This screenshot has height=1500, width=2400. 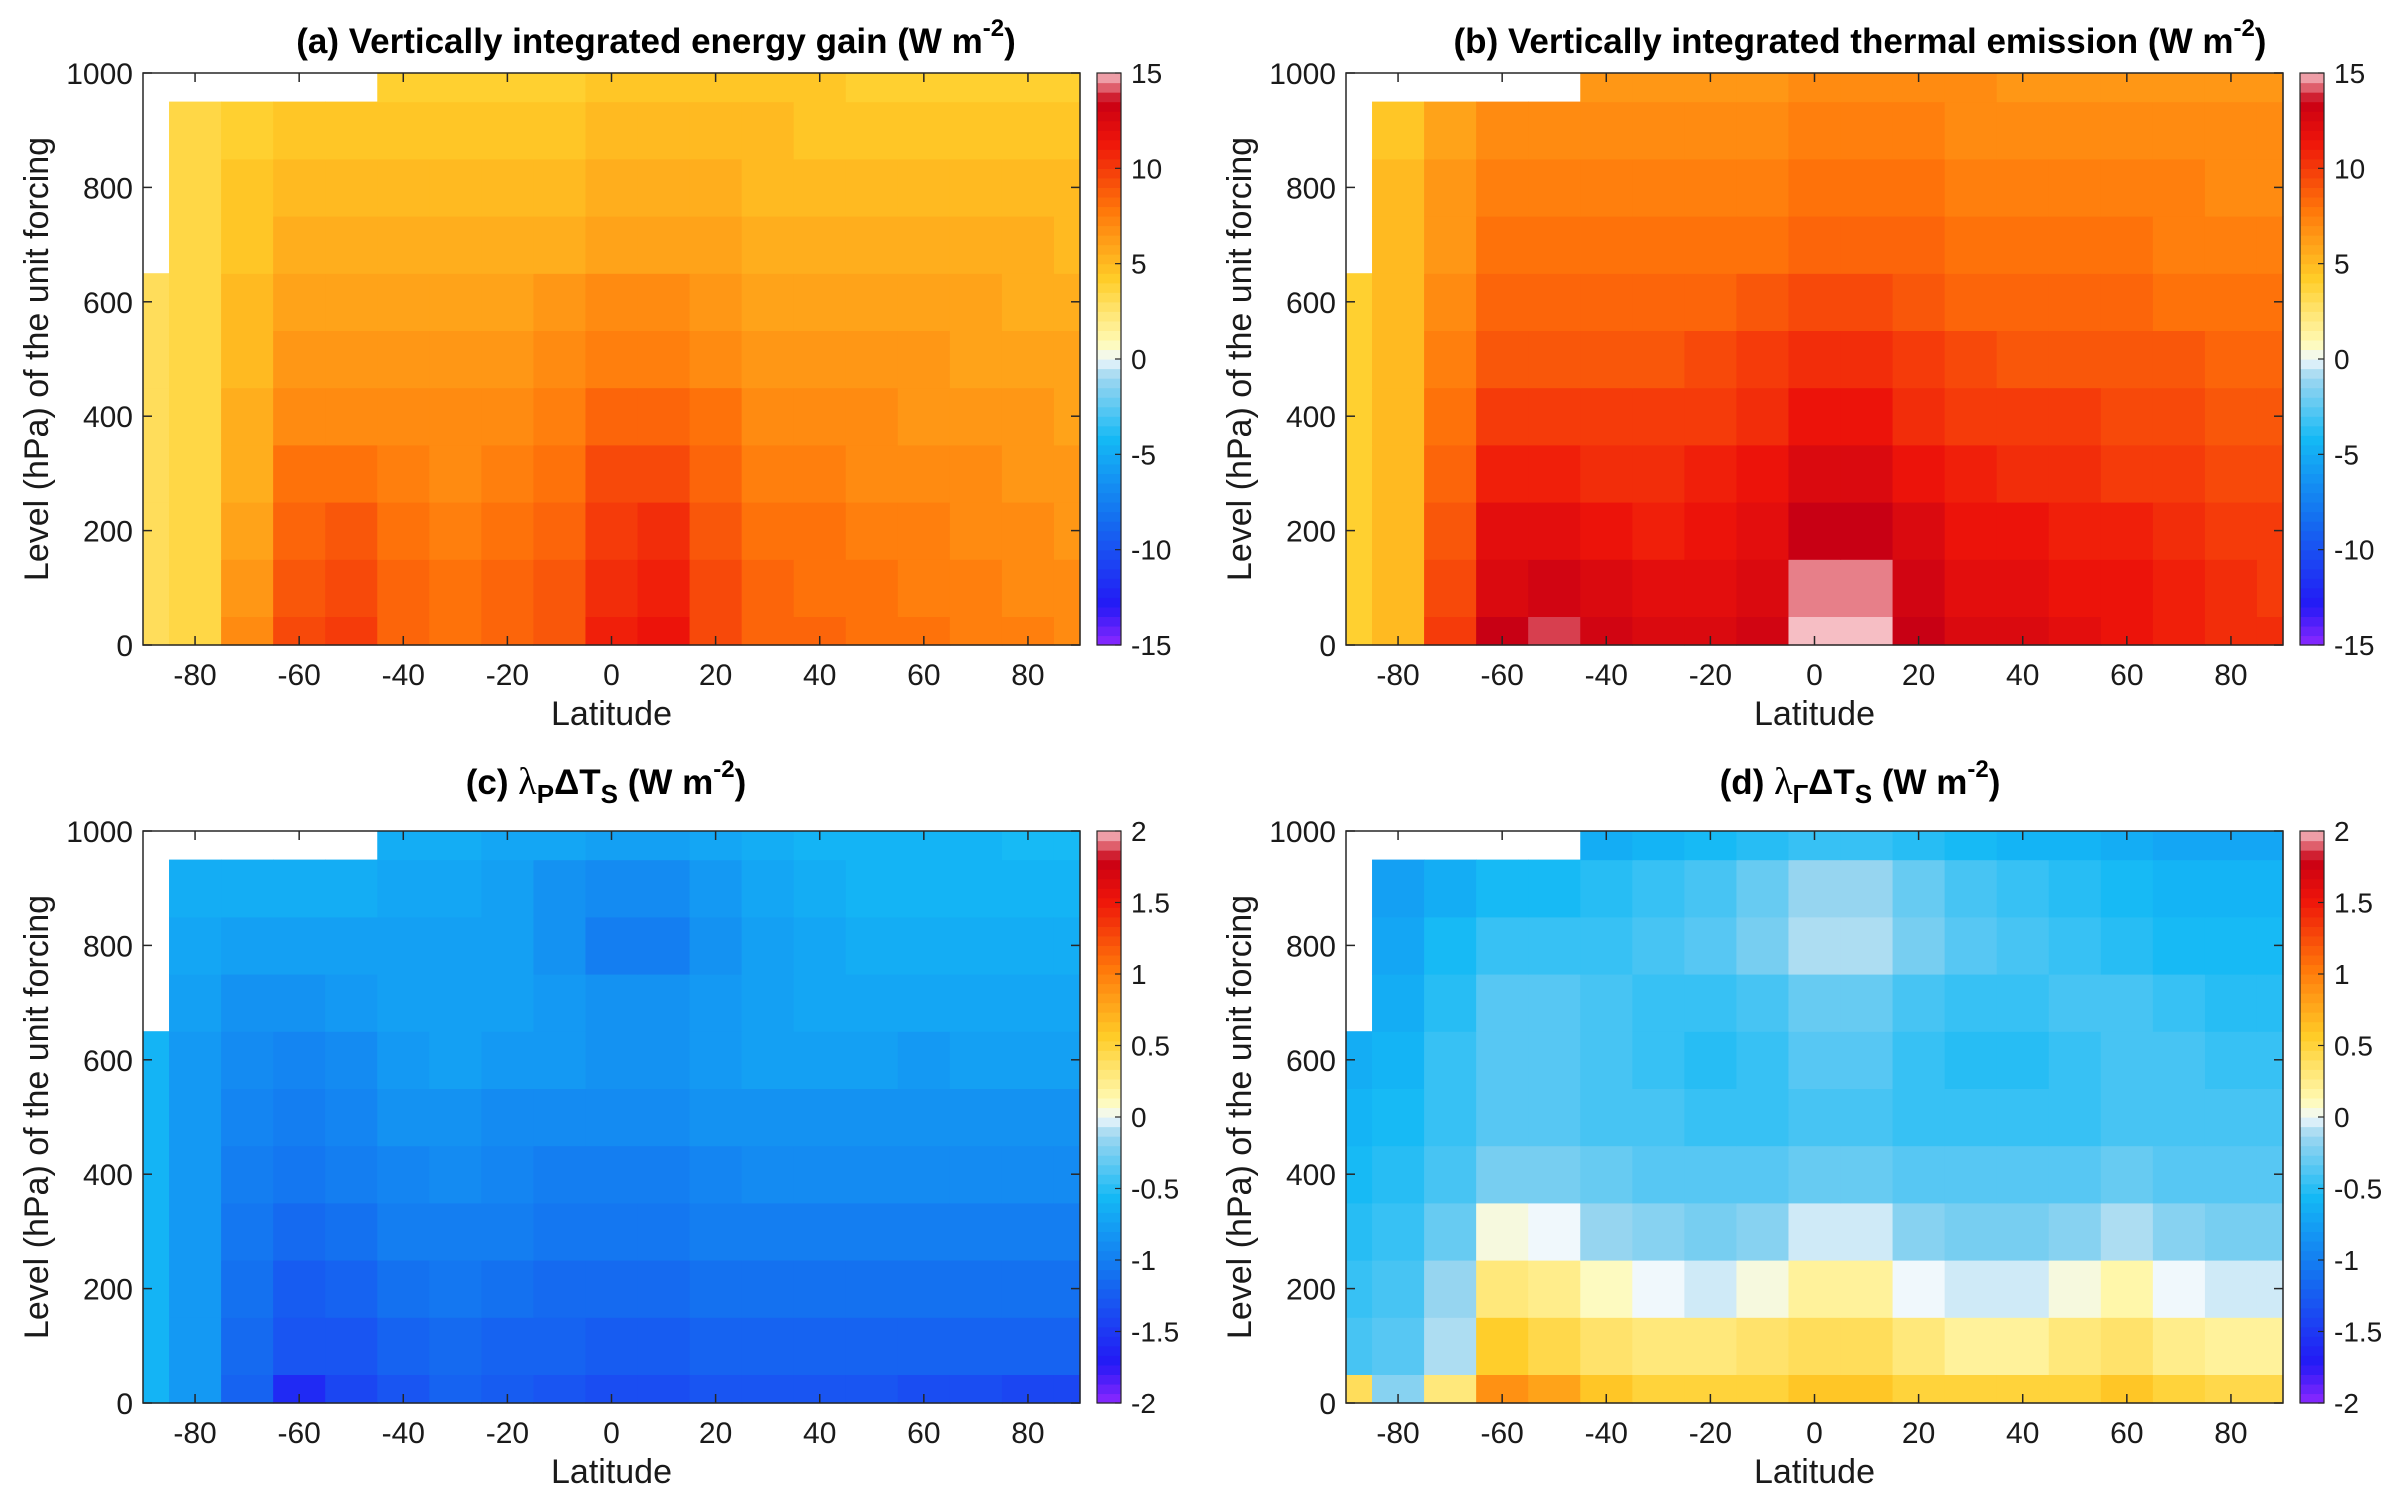 I want to click on colorbar-tick-label: 0, so click(x=1139, y=359).